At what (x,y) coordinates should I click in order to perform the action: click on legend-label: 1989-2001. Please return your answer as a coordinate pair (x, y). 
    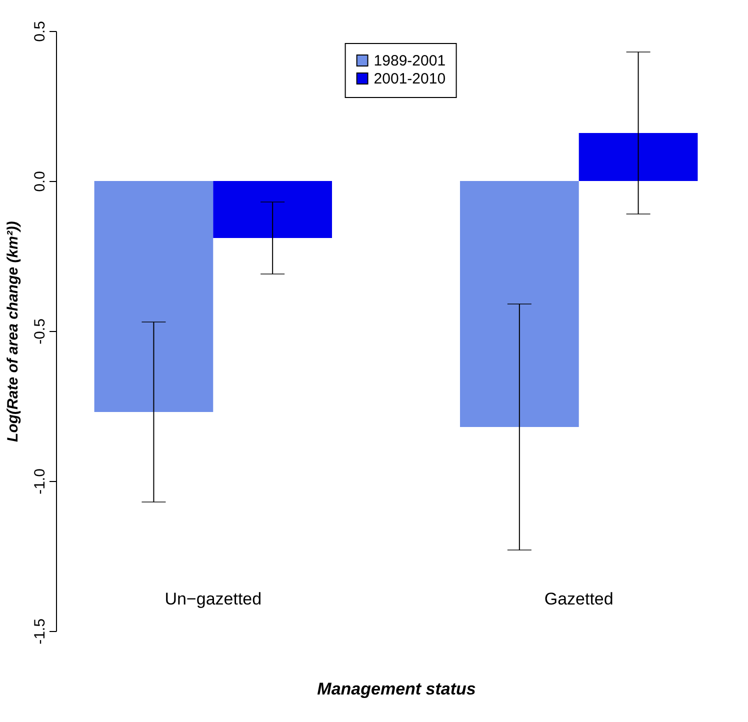
    Looking at the image, I should click on (410, 61).